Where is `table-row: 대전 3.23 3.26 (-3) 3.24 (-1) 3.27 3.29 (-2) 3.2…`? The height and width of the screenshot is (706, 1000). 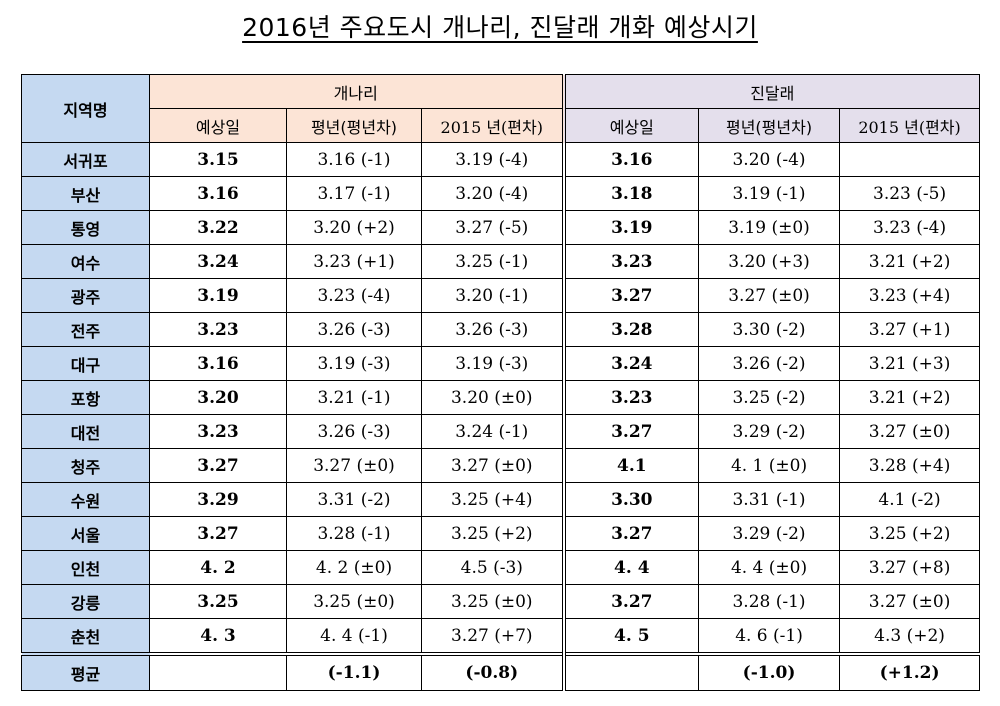
table-row: 대전 3.23 3.26 (-3) 3.24 (-1) 3.27 3.29 (-2) 3.2… is located at coordinates (501, 431).